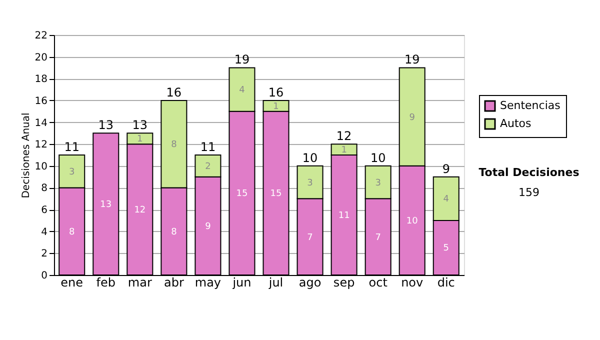 This screenshot has width=600, height=340. I want to click on y-tick-label: 22, so click(41, 36).